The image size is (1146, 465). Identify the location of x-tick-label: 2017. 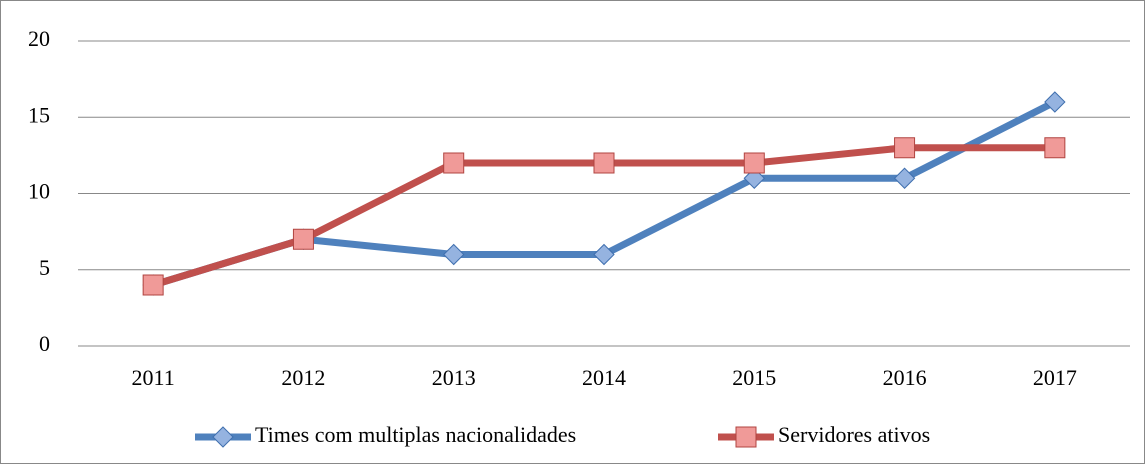
(1055, 377).